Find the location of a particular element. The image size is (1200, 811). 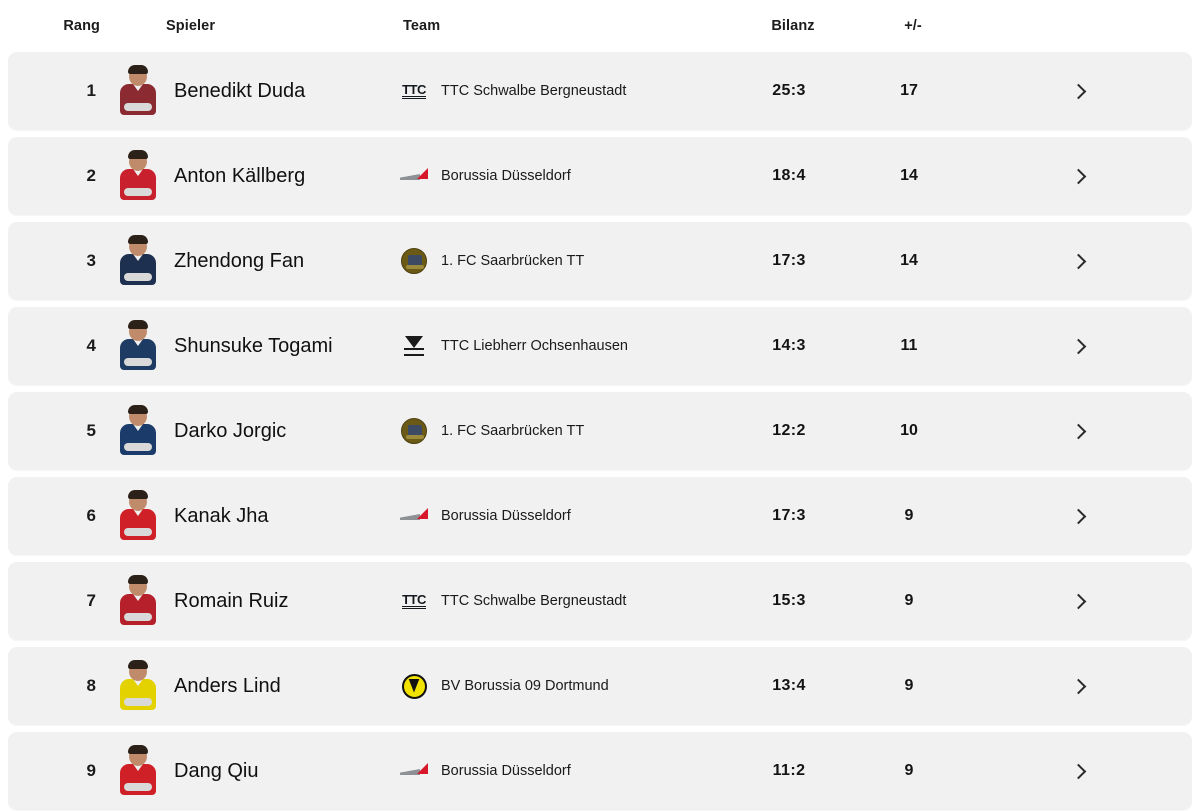

table-row: 9 Dang Qiu Borussia Düsseldorf 11:2 9 is located at coordinates (600, 771).